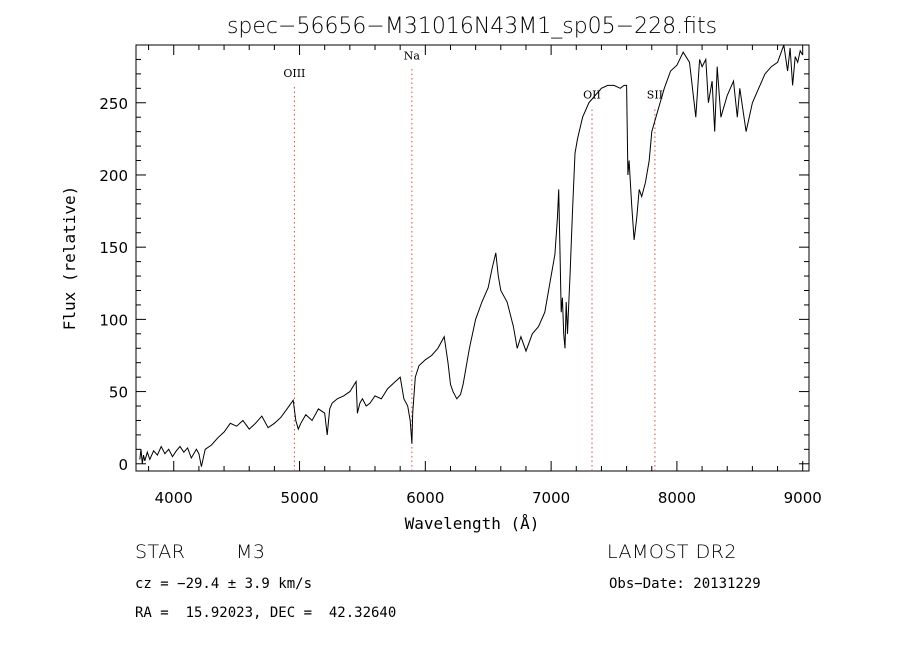  I want to click on marker-label: Na, so click(412, 55).